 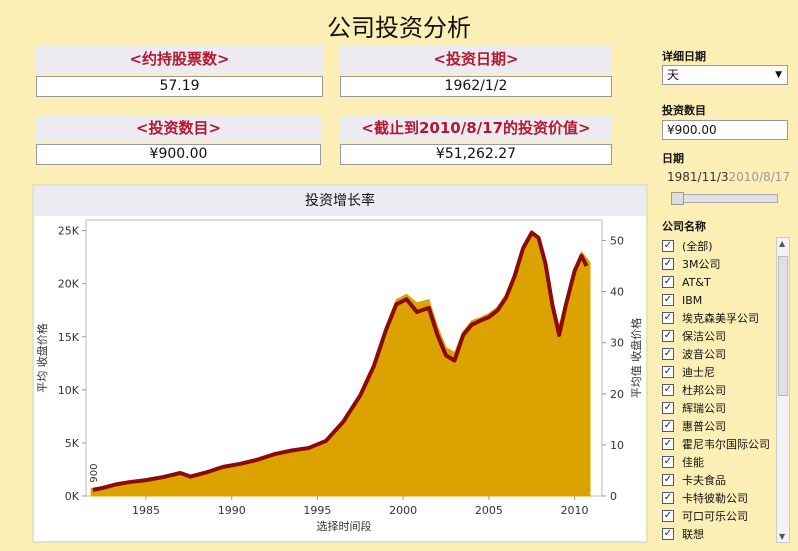 What do you see at coordinates (403, 510) in the screenshot?
I see `x-tick-label: 2000` at bounding box center [403, 510].